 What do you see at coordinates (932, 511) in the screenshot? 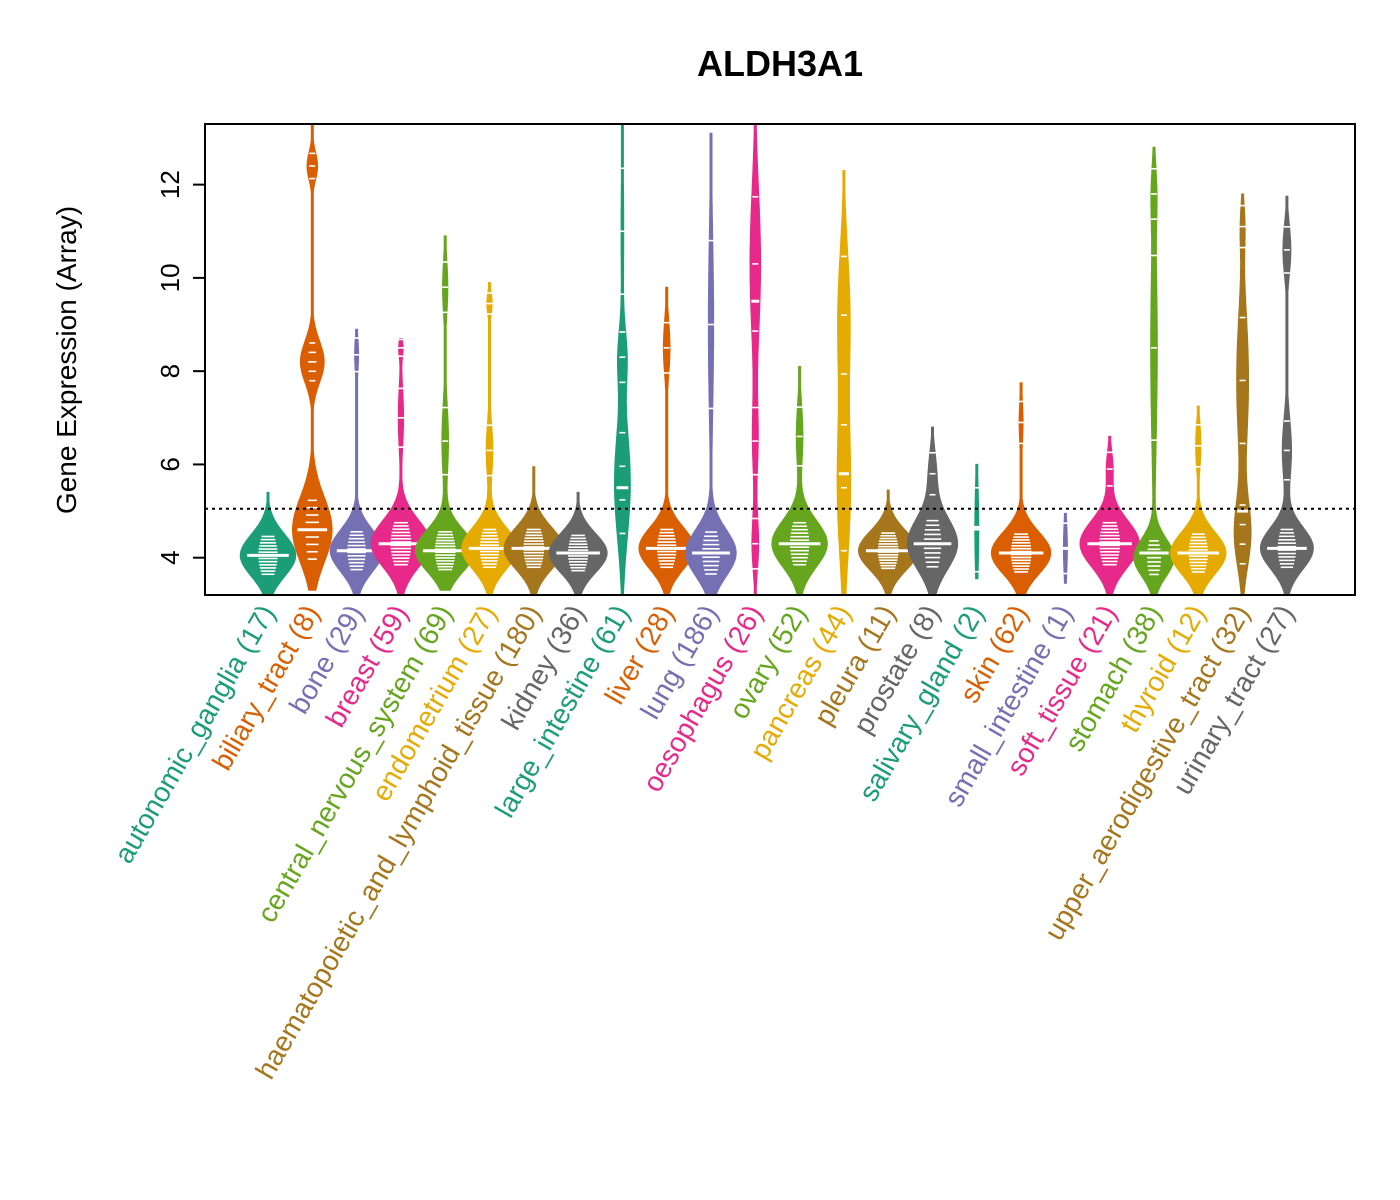
I see `violin-prostate` at bounding box center [932, 511].